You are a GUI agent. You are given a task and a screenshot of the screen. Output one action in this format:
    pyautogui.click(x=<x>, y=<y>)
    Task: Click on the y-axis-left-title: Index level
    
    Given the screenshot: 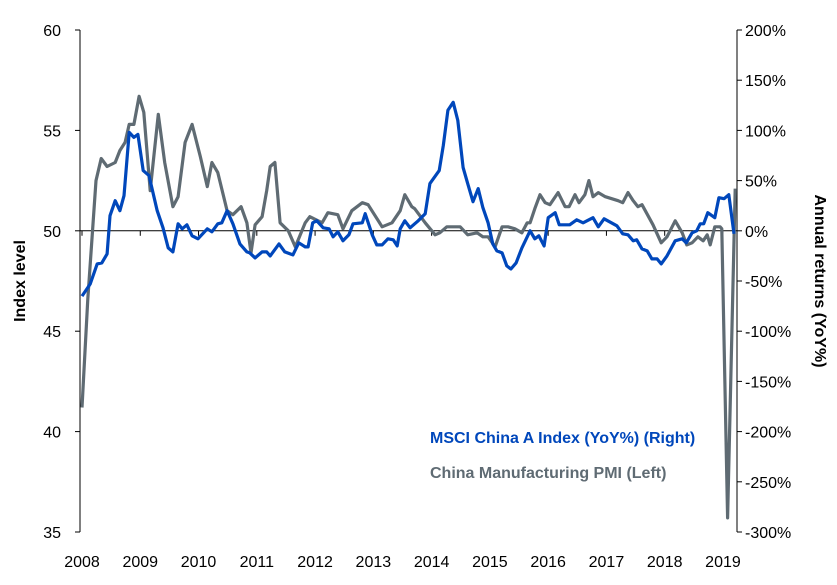 What is the action you would take?
    pyautogui.click(x=20, y=281)
    